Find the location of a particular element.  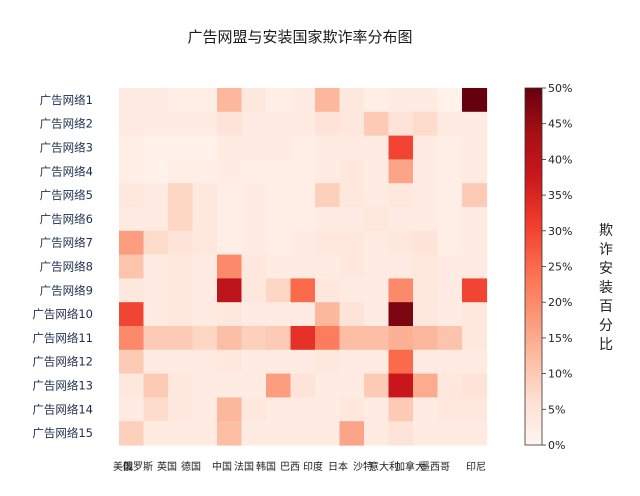

row-label: 广告网络15 is located at coordinates (62, 433).